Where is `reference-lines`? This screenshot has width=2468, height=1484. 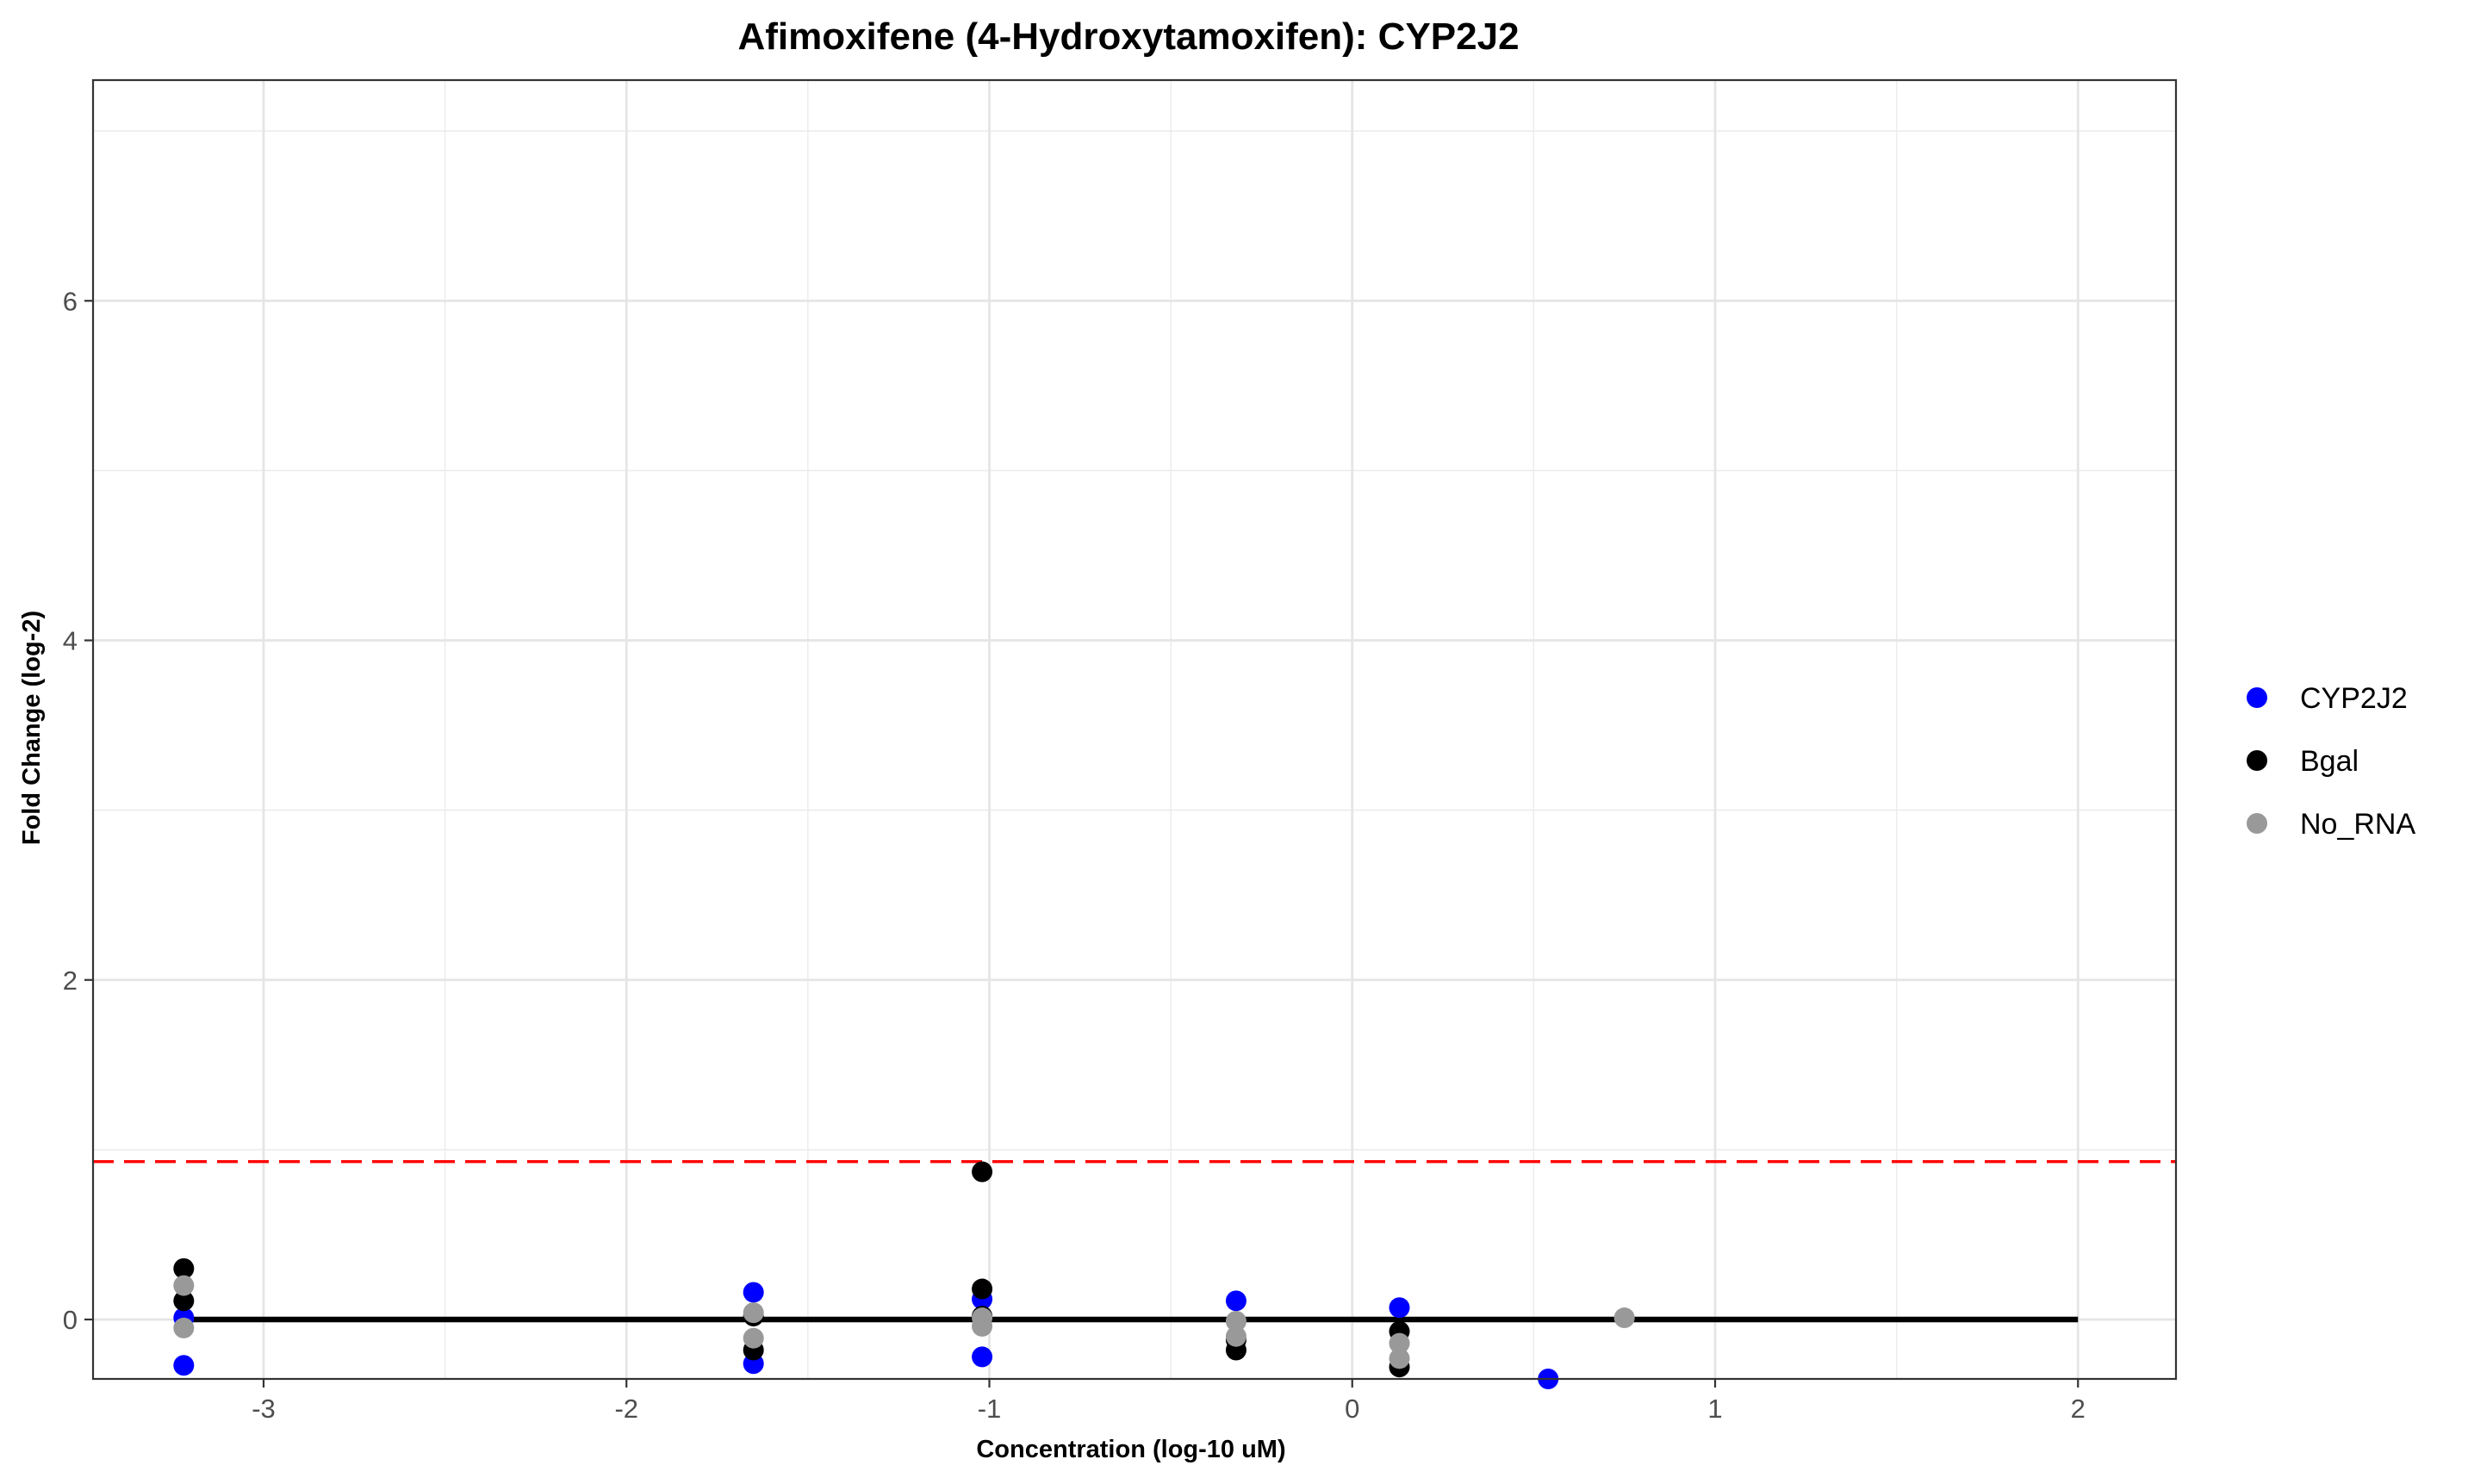
reference-lines is located at coordinates (1135, 1241).